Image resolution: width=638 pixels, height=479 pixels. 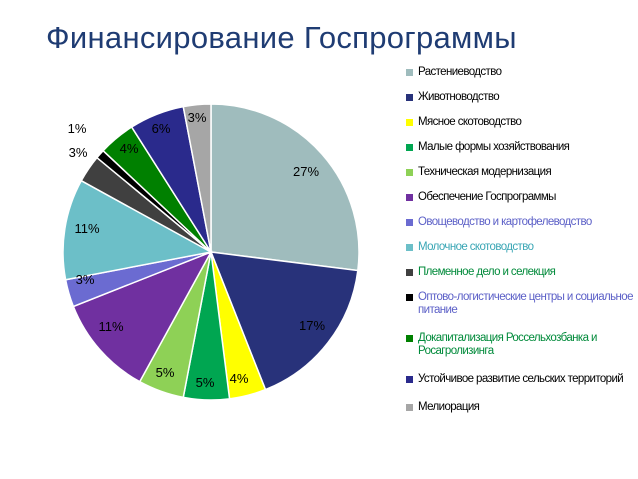 I want to click on legend-label: Молочное скотоводство, so click(x=476, y=247).